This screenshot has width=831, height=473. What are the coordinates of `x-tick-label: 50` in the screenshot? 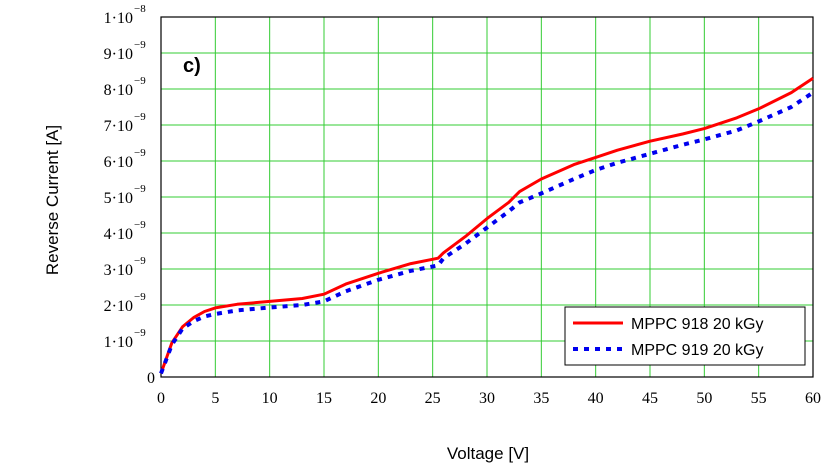 It's located at (704, 398).